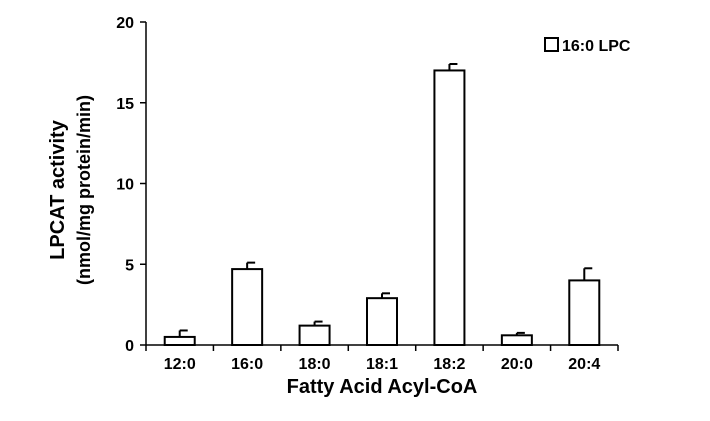  What do you see at coordinates (315, 364) in the screenshot?
I see `x-tick-label: 18:0` at bounding box center [315, 364].